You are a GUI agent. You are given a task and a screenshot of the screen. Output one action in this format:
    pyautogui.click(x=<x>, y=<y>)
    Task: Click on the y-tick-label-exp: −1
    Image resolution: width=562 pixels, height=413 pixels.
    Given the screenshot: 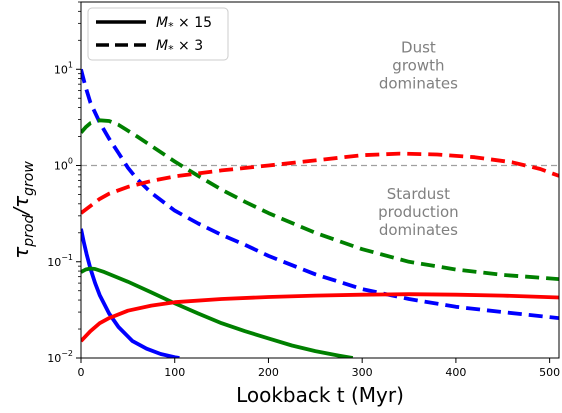 What is the action you would take?
    pyautogui.click(x=67, y=257)
    